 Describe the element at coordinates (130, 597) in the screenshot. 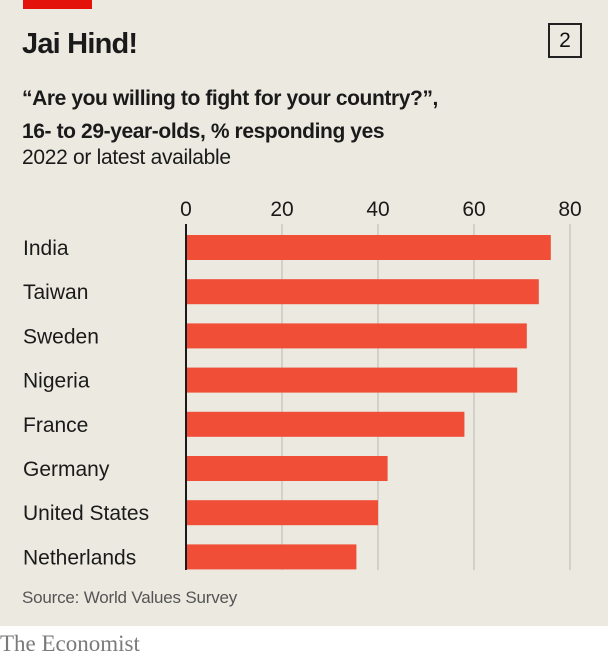

I see `source-note: Source: World Values Survey` at that location.